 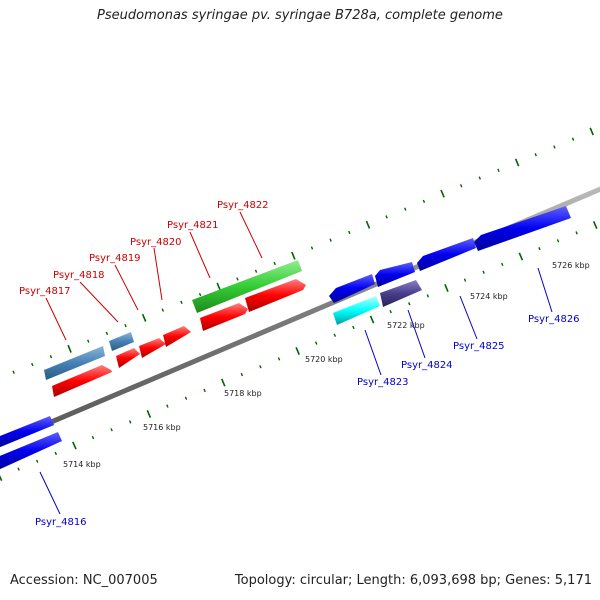 What do you see at coordinates (356, 310) in the screenshot?
I see `feature-psyr-4823-cds` at bounding box center [356, 310].